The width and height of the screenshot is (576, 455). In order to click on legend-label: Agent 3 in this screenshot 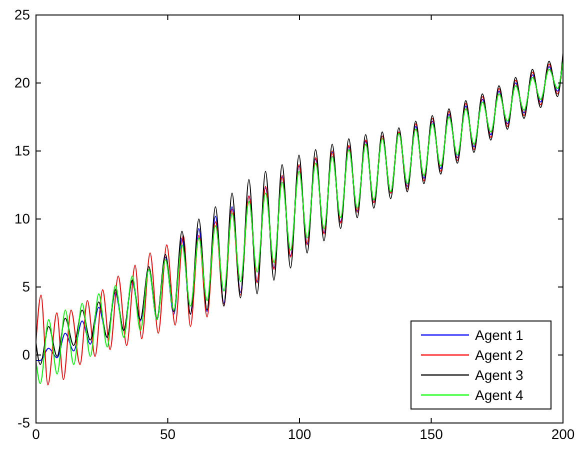, I will do `click(499, 375)`.